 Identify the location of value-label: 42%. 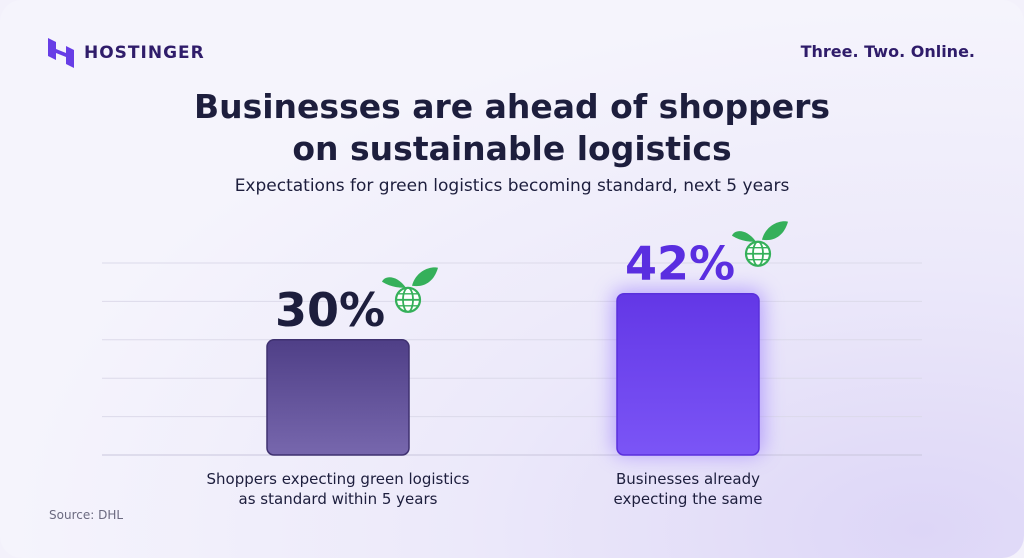
(680, 264).